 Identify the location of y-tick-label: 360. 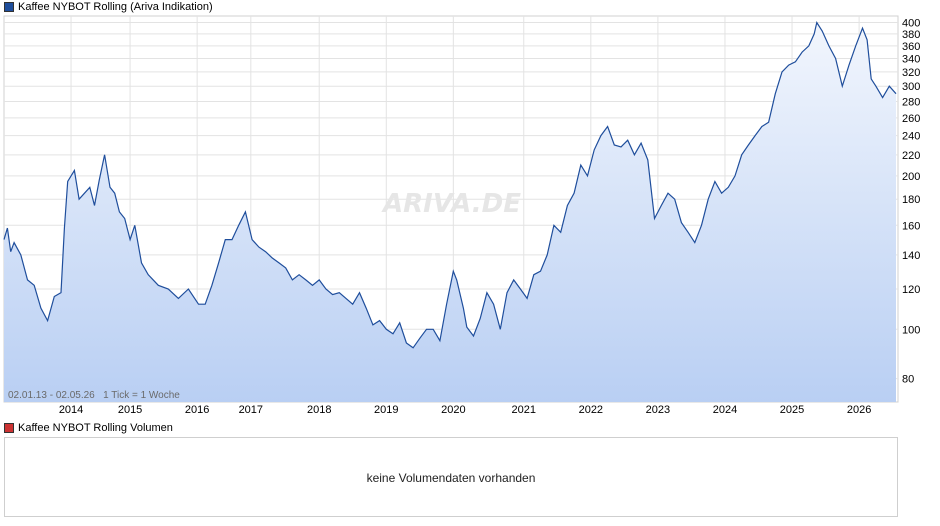
(911, 47).